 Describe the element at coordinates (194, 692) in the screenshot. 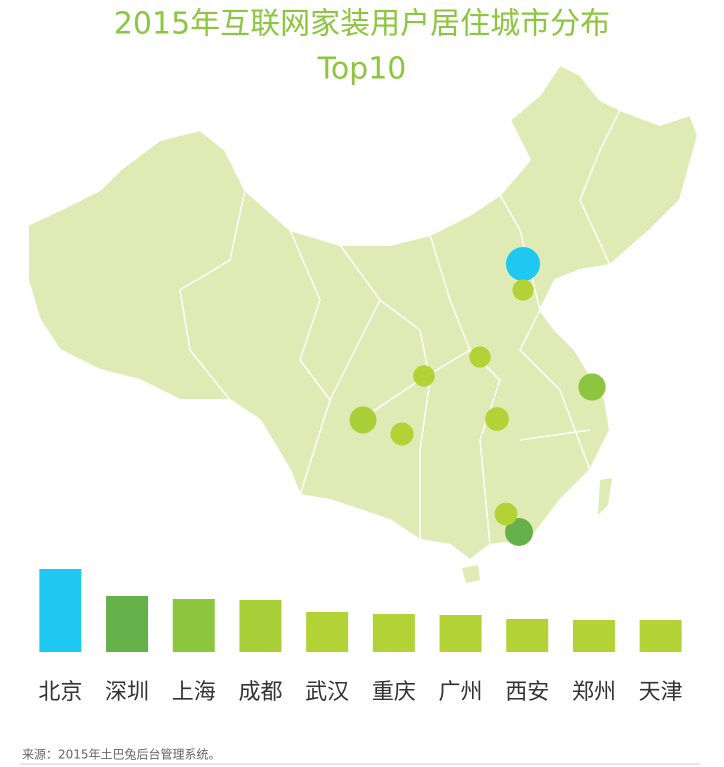

I see `x-tick-label: 上海` at that location.